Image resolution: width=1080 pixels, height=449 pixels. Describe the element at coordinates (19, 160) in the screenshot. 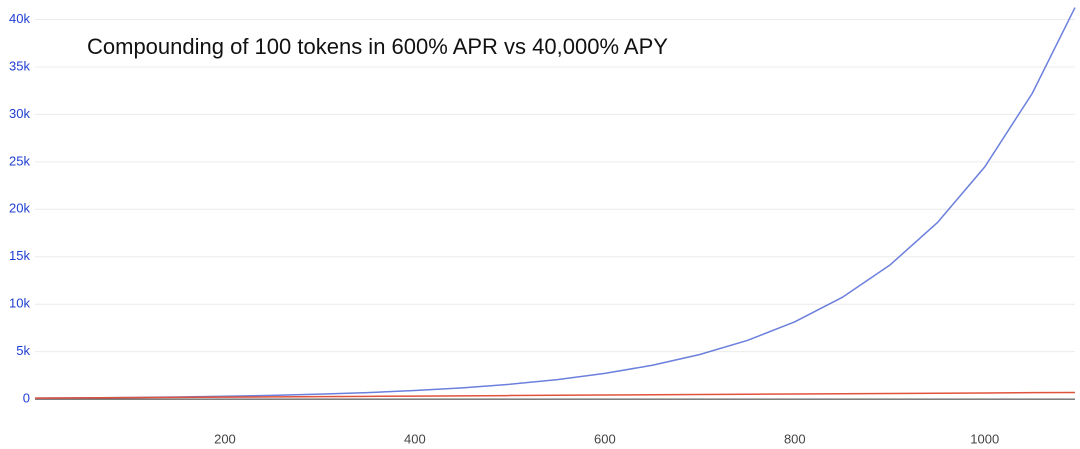

I see `y-tick-label: 25k` at that location.